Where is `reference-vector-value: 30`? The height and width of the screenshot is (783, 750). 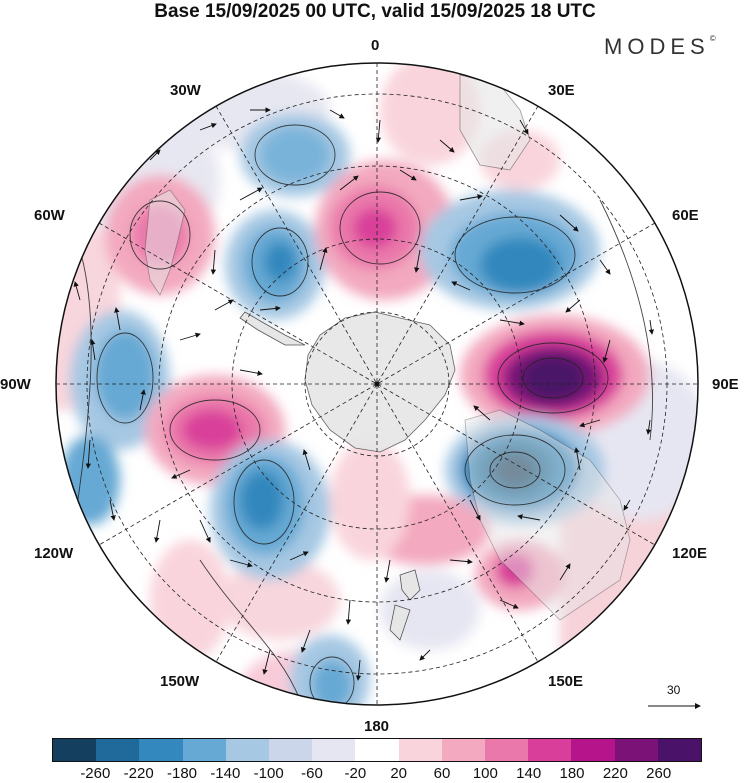 reference-vector-value: 30 is located at coordinates (674, 690).